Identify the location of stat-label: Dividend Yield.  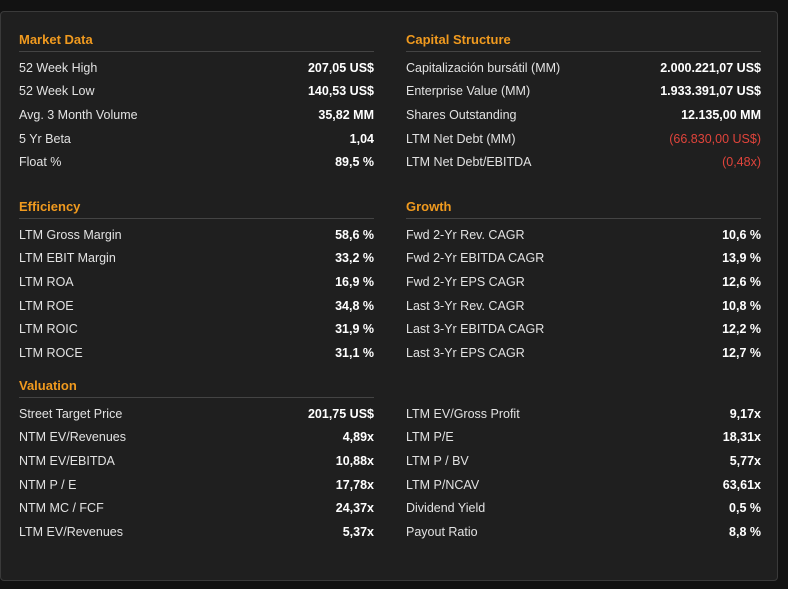
(446, 508).